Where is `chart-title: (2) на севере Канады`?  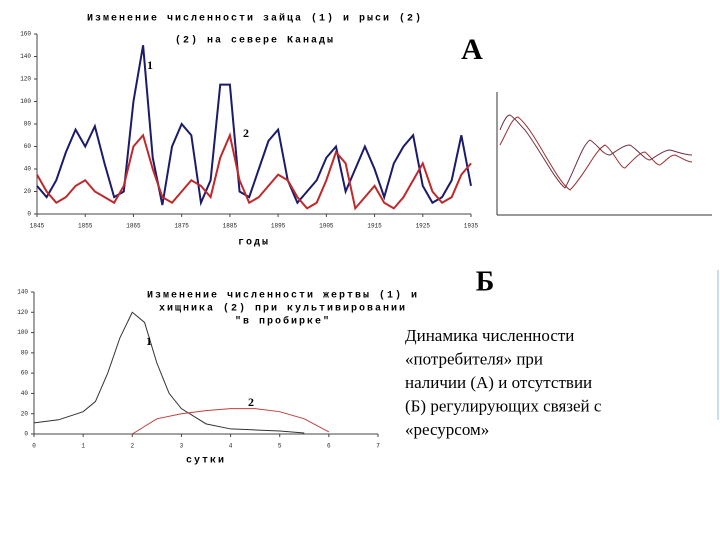 chart-title: (2) на севере Канады is located at coordinates (255, 41).